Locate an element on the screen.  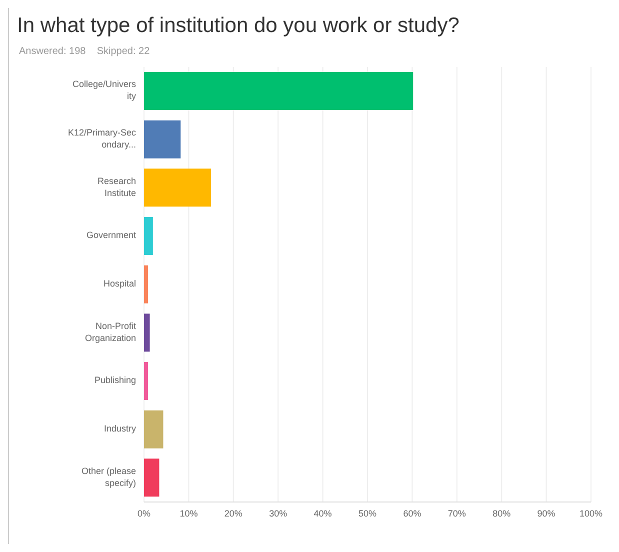
chart-subtitle: Answered: 198 Skipped: 22 is located at coordinates (84, 51).